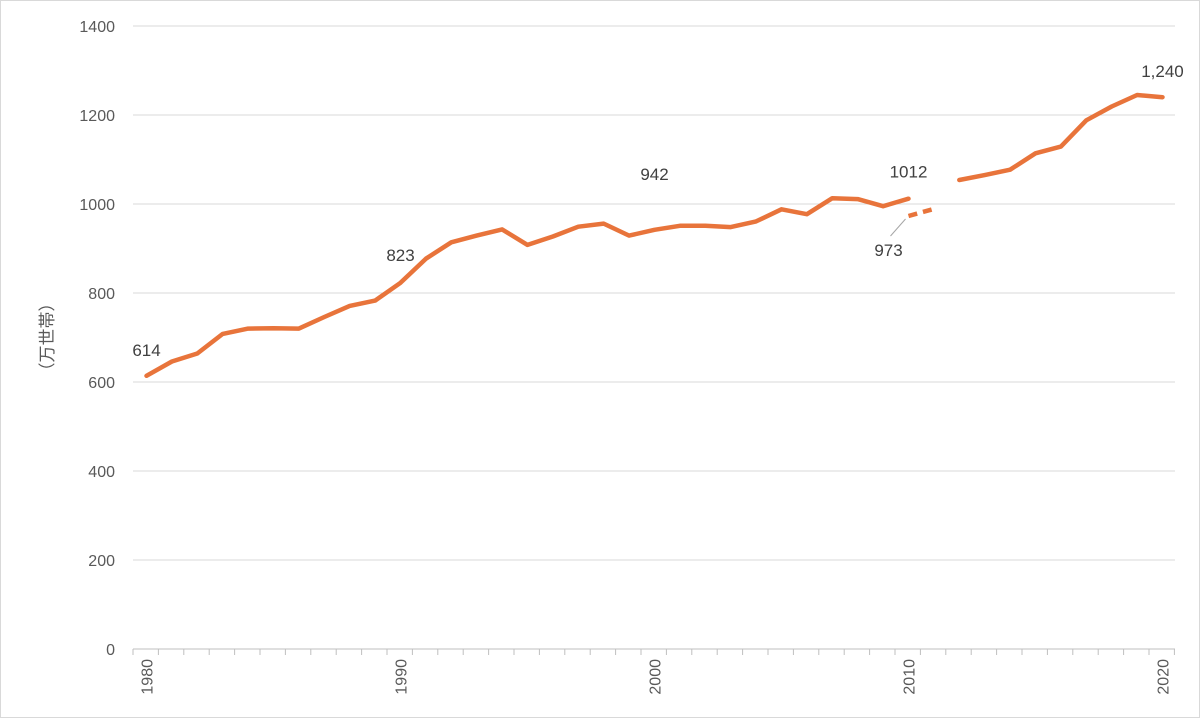 The image size is (1200, 719). Describe the element at coordinates (110, 650) in the screenshot. I see `y-tick-label: 0` at that location.